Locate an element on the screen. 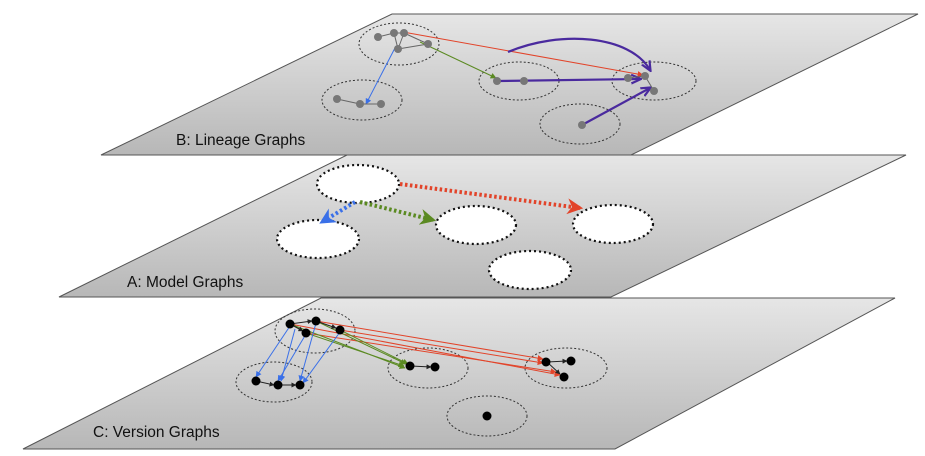 This screenshot has height=456, width=925. version-nodes is located at coordinates (413, 368).